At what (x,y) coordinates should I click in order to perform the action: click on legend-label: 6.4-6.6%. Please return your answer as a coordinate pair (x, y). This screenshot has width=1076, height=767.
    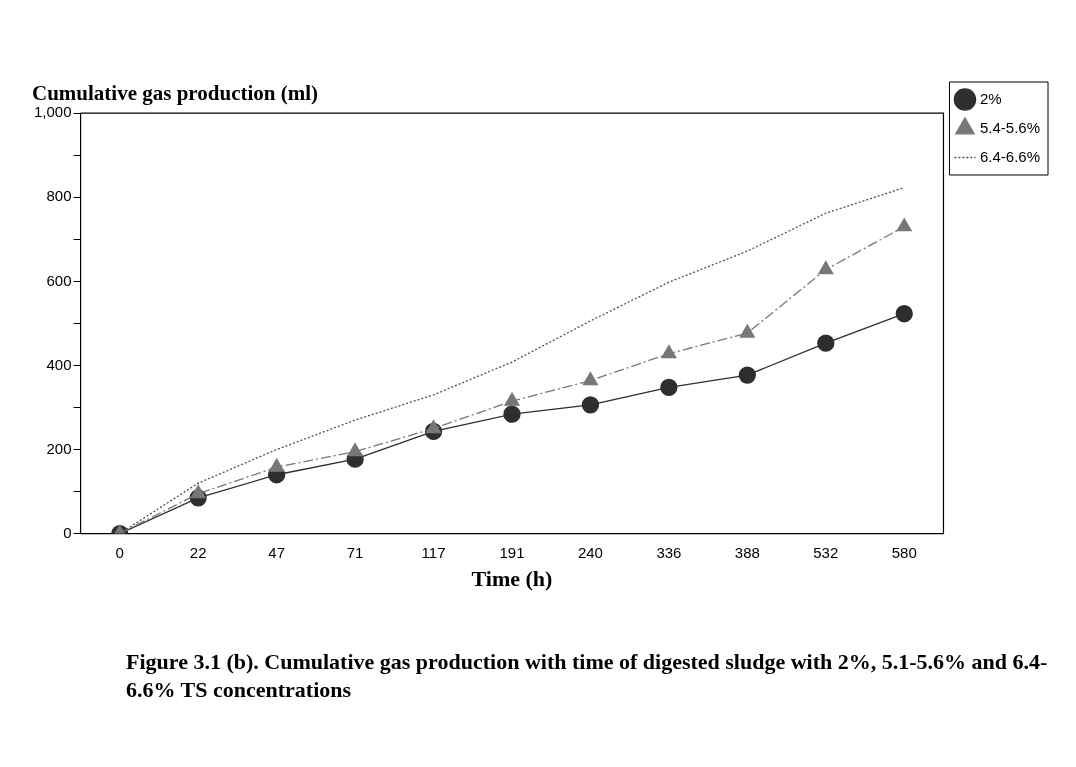
    Looking at the image, I should click on (1010, 156).